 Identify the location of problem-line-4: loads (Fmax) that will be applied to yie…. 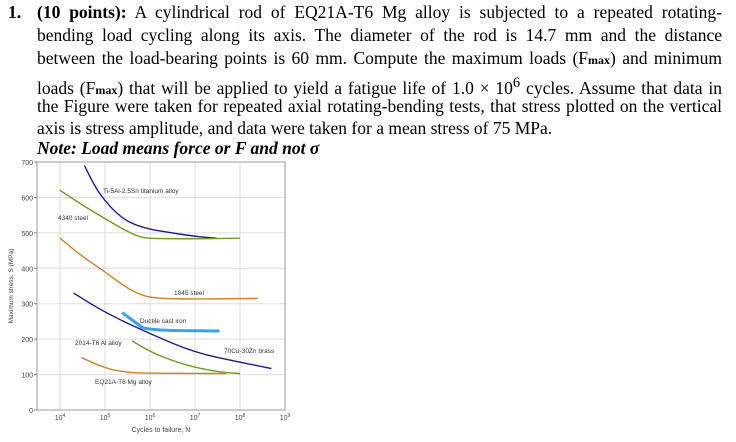
(379, 86).